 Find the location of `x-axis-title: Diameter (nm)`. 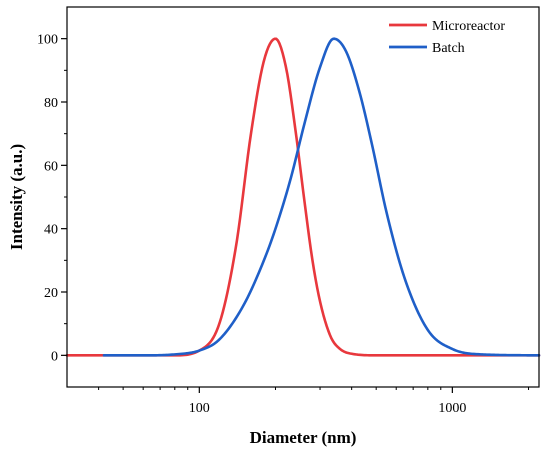

x-axis-title: Diameter (nm) is located at coordinates (303, 437).